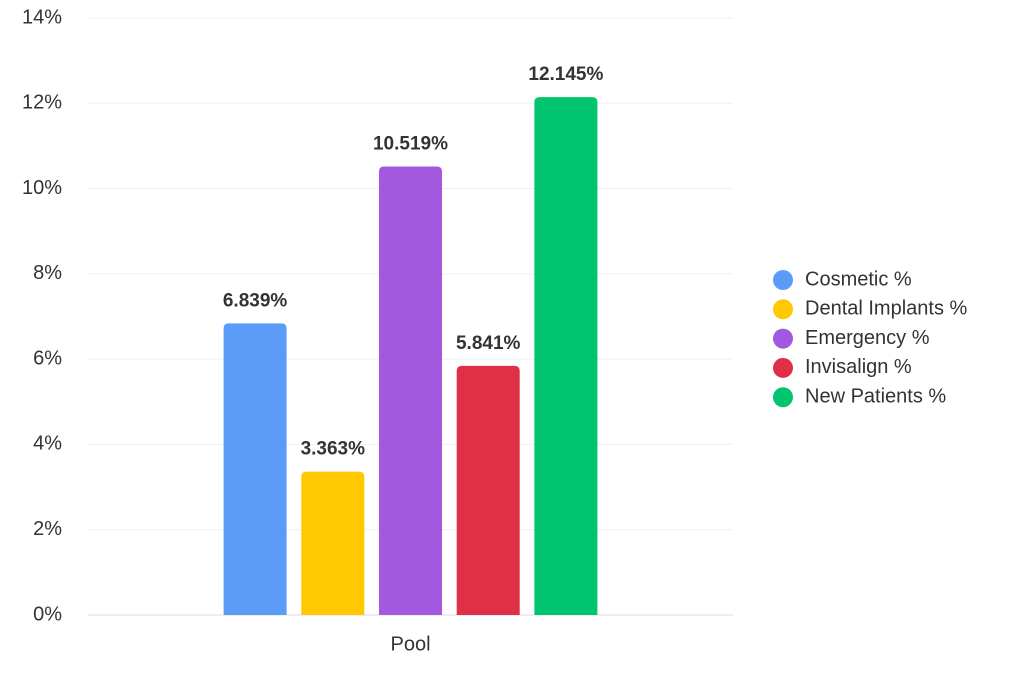 Image resolution: width=1024 pixels, height=683 pixels. I want to click on value-label: 5.841%, so click(488, 343).